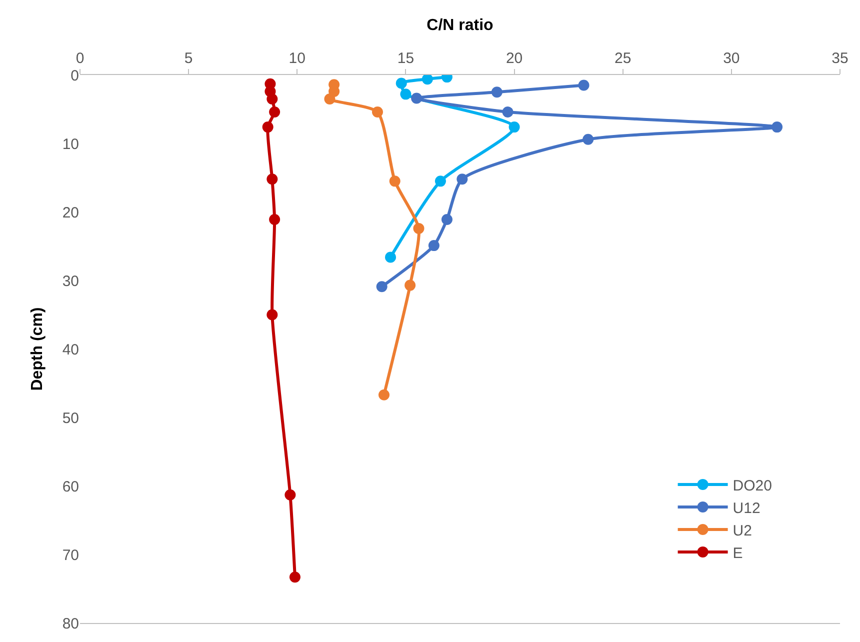 This screenshot has width=860, height=642. I want to click on y-tick-label: 80, so click(70, 623).